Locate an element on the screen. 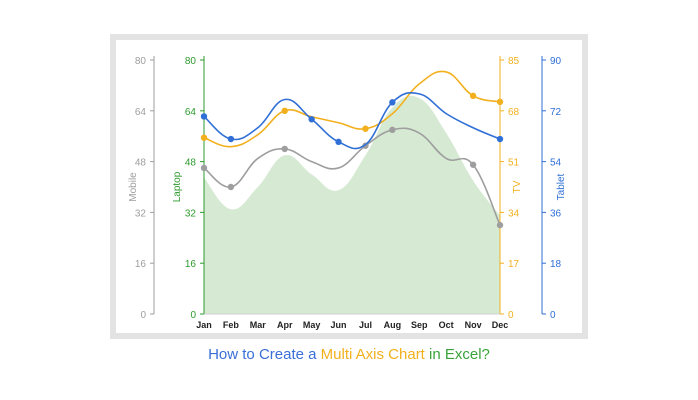  x-tick-label: Jun is located at coordinates (339, 325).